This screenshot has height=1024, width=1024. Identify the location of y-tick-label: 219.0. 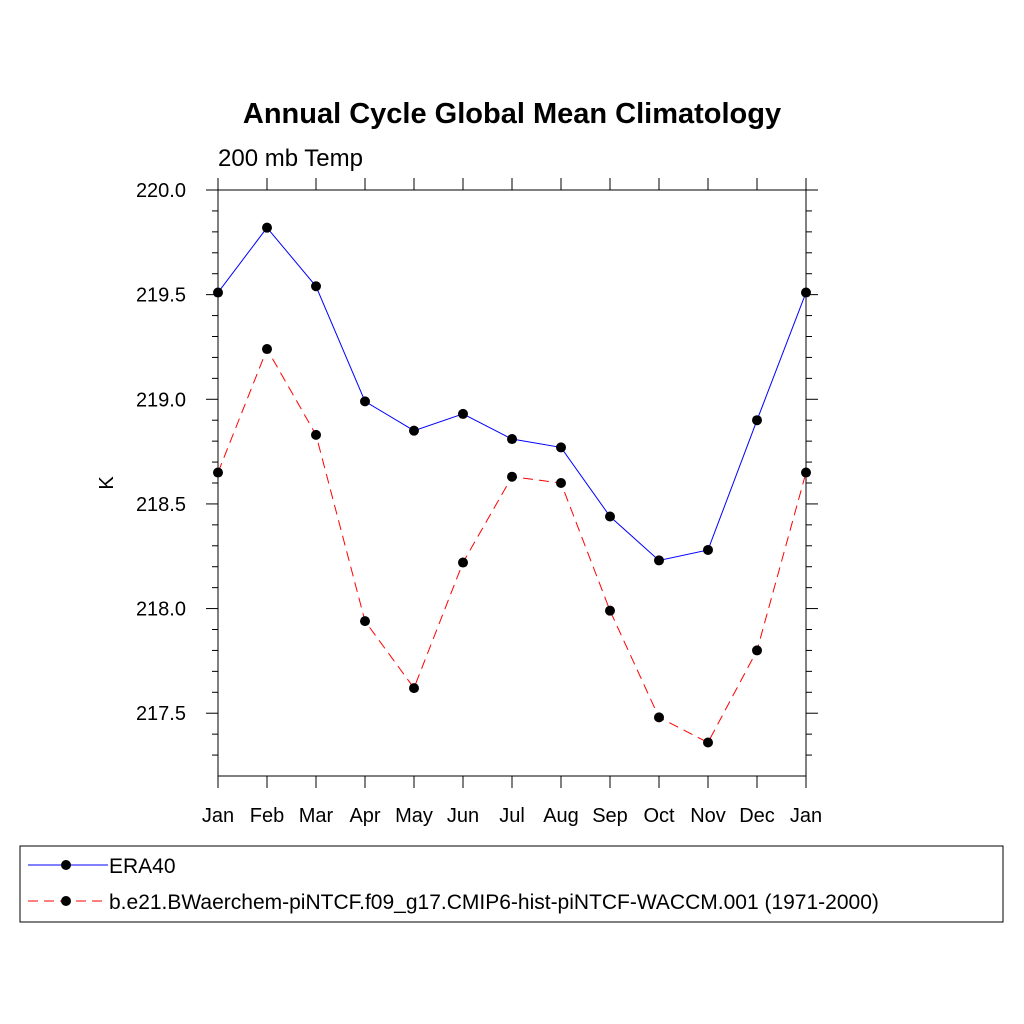
(161, 400).